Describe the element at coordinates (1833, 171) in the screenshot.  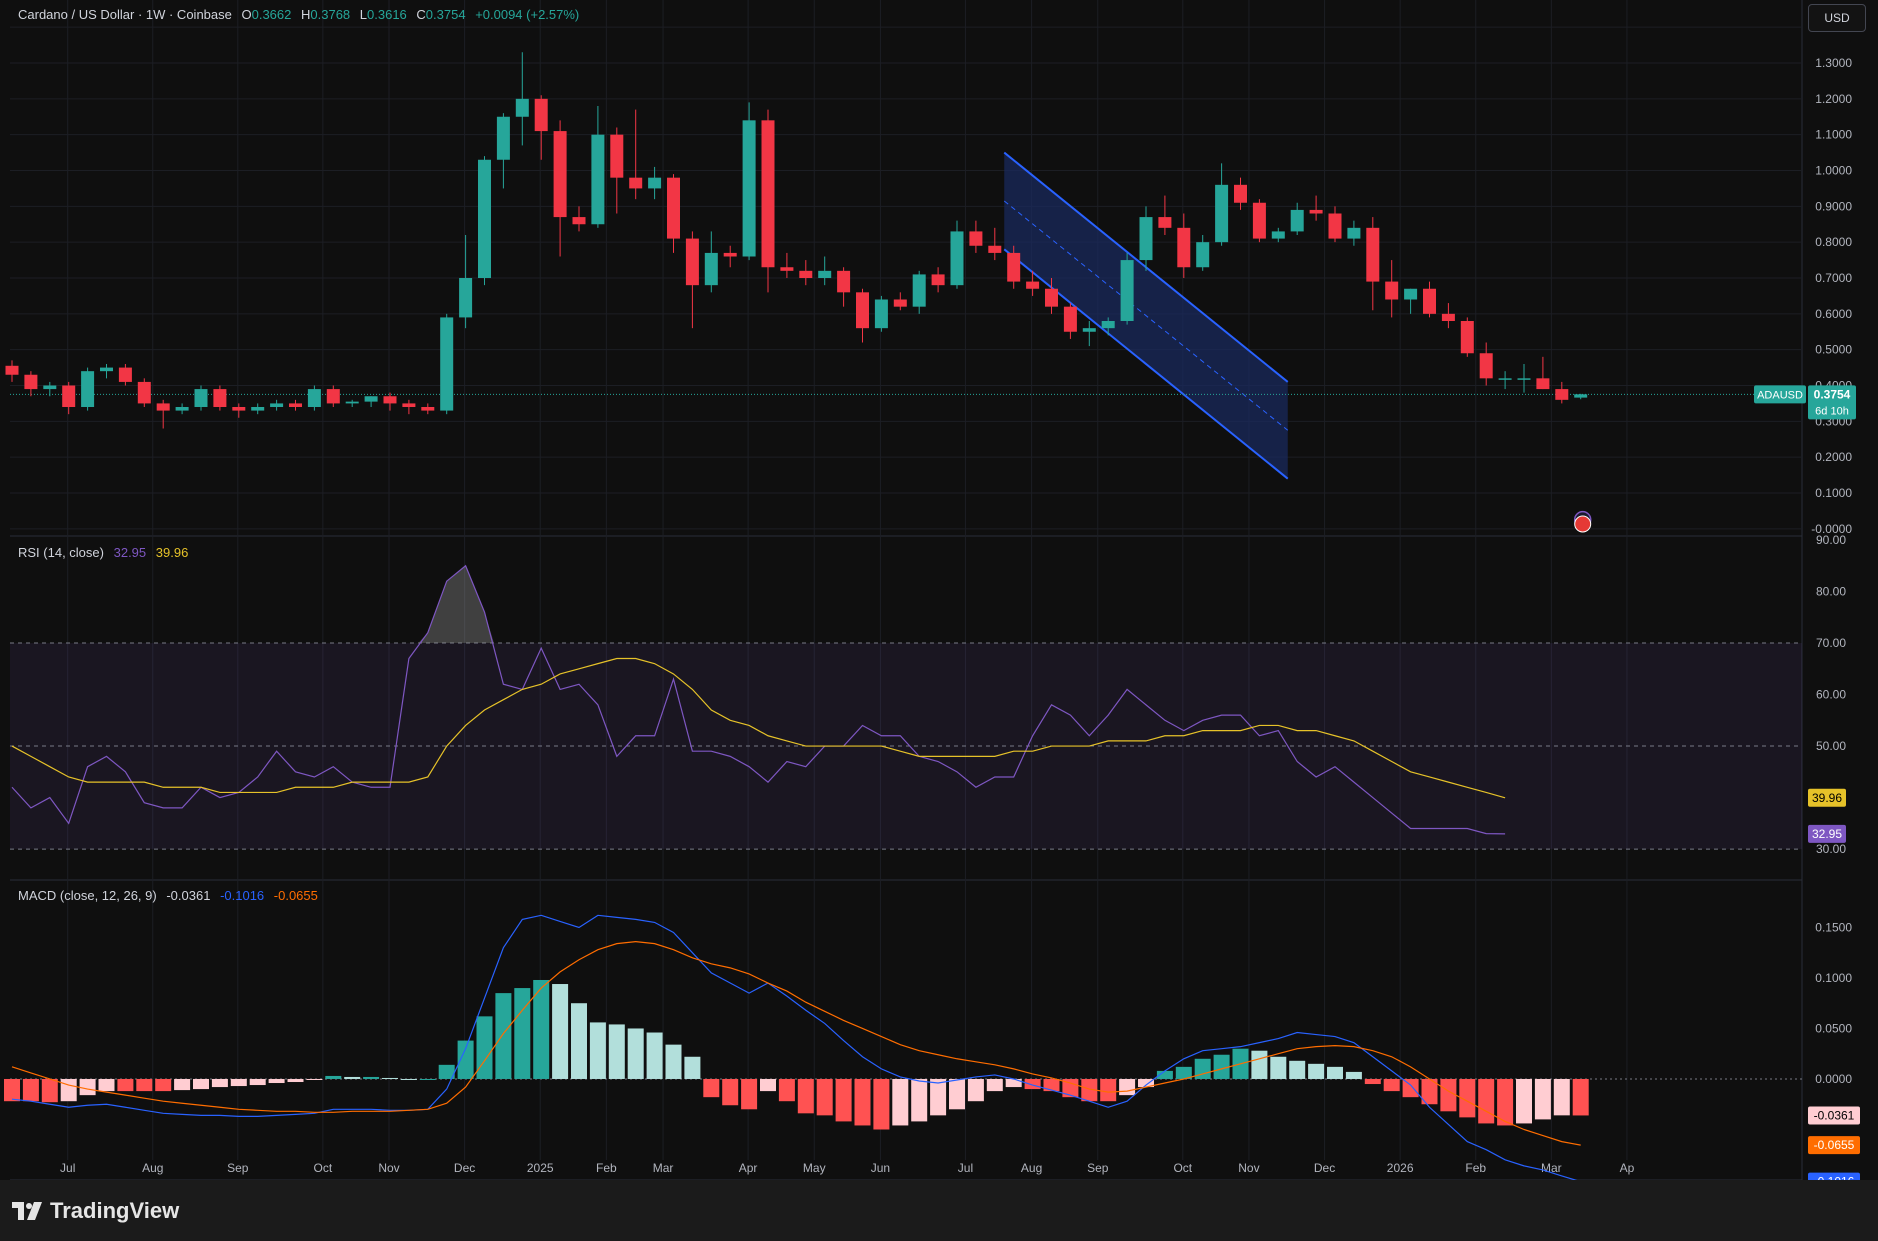
I see `price-tick-label: 1.0000` at that location.